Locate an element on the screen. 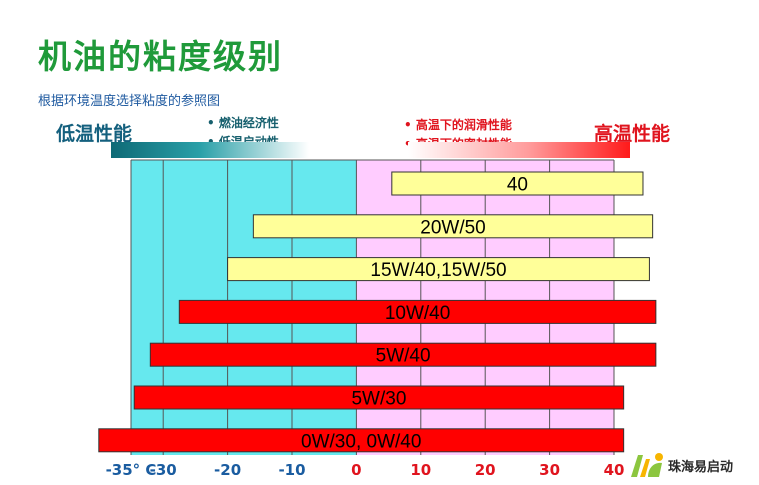  viscosity-bar-label: 20W/50 is located at coordinates (452, 227).